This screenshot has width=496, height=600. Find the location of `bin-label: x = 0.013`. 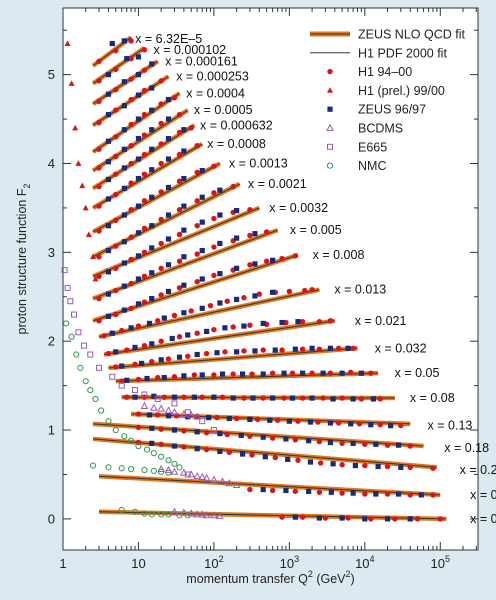

bin-label: x = 0.013 is located at coordinates (360, 290).